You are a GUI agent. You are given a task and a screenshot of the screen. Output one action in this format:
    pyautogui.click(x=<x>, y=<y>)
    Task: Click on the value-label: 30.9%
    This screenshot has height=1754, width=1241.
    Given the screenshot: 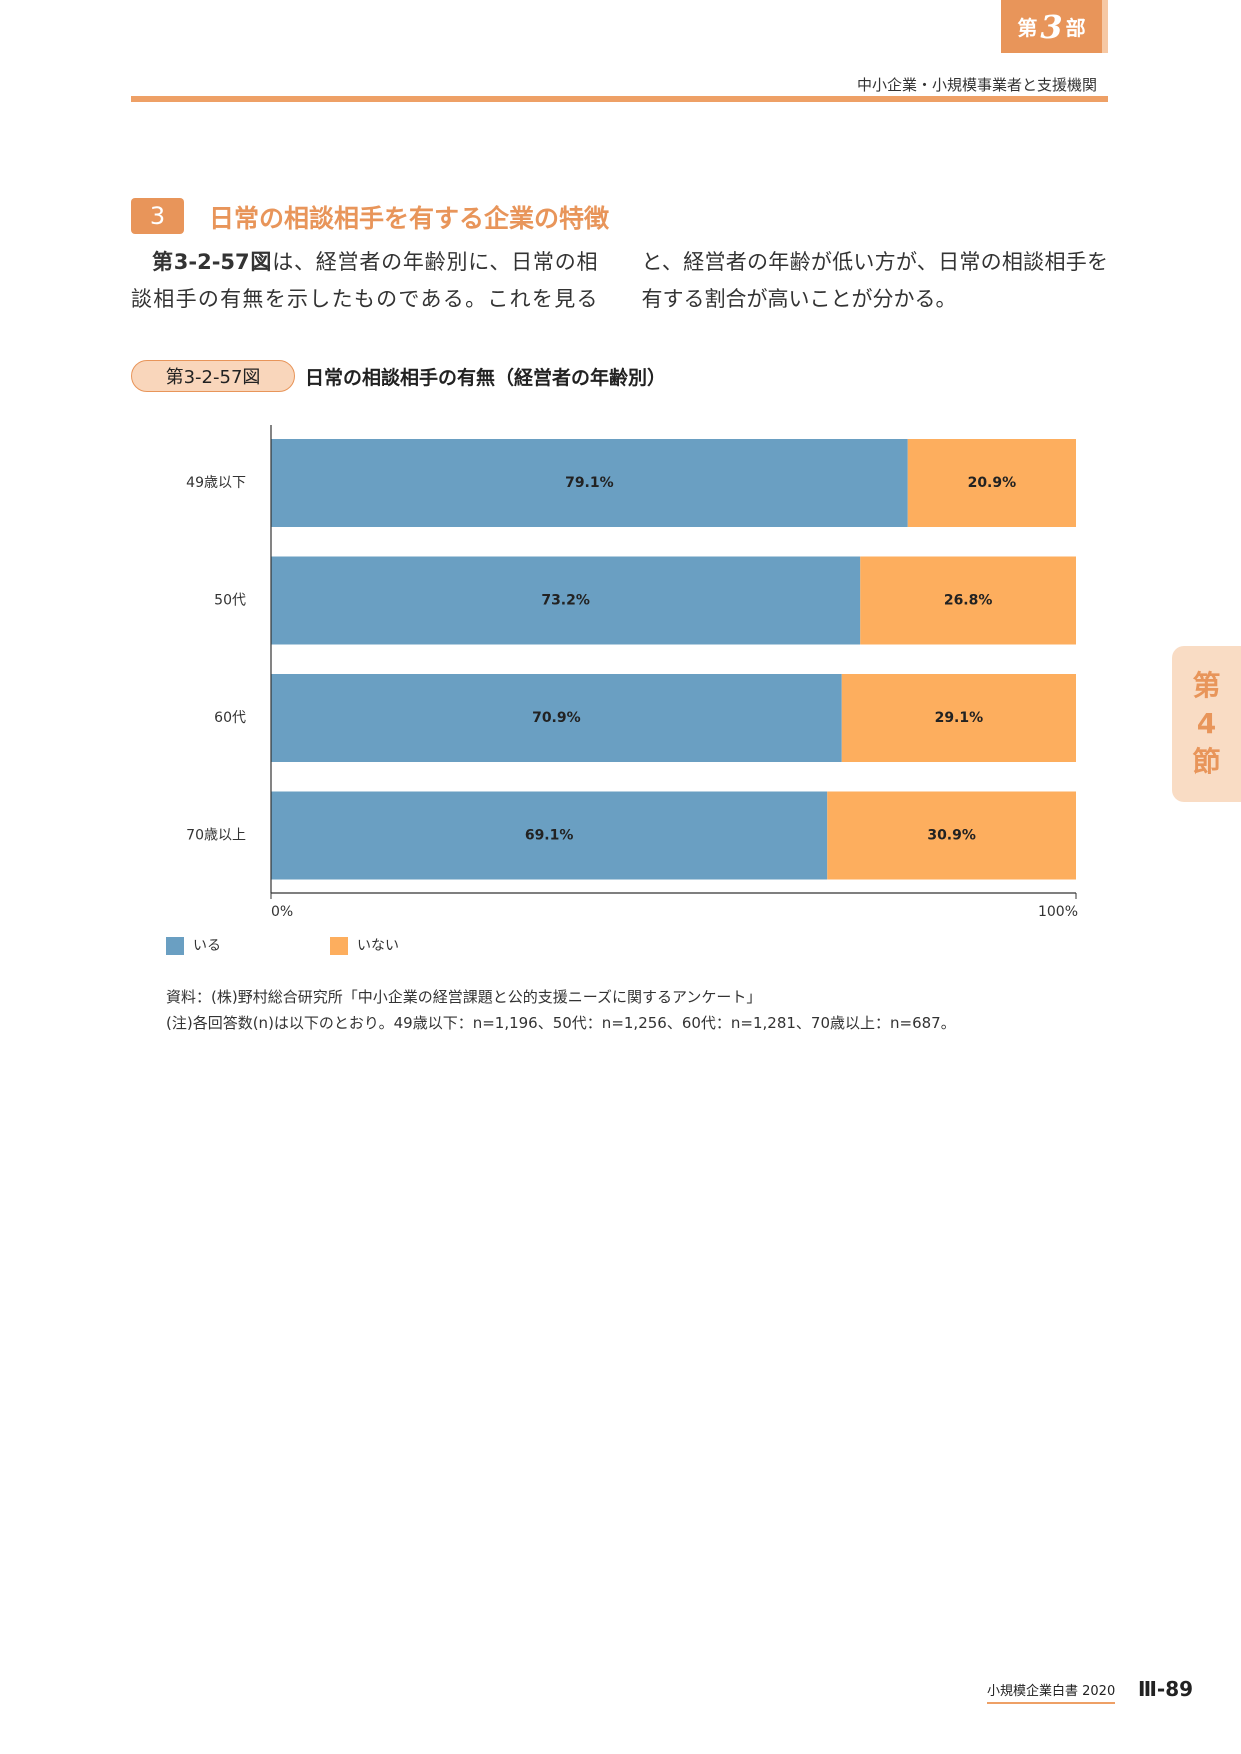 What is the action you would take?
    pyautogui.click(x=951, y=836)
    